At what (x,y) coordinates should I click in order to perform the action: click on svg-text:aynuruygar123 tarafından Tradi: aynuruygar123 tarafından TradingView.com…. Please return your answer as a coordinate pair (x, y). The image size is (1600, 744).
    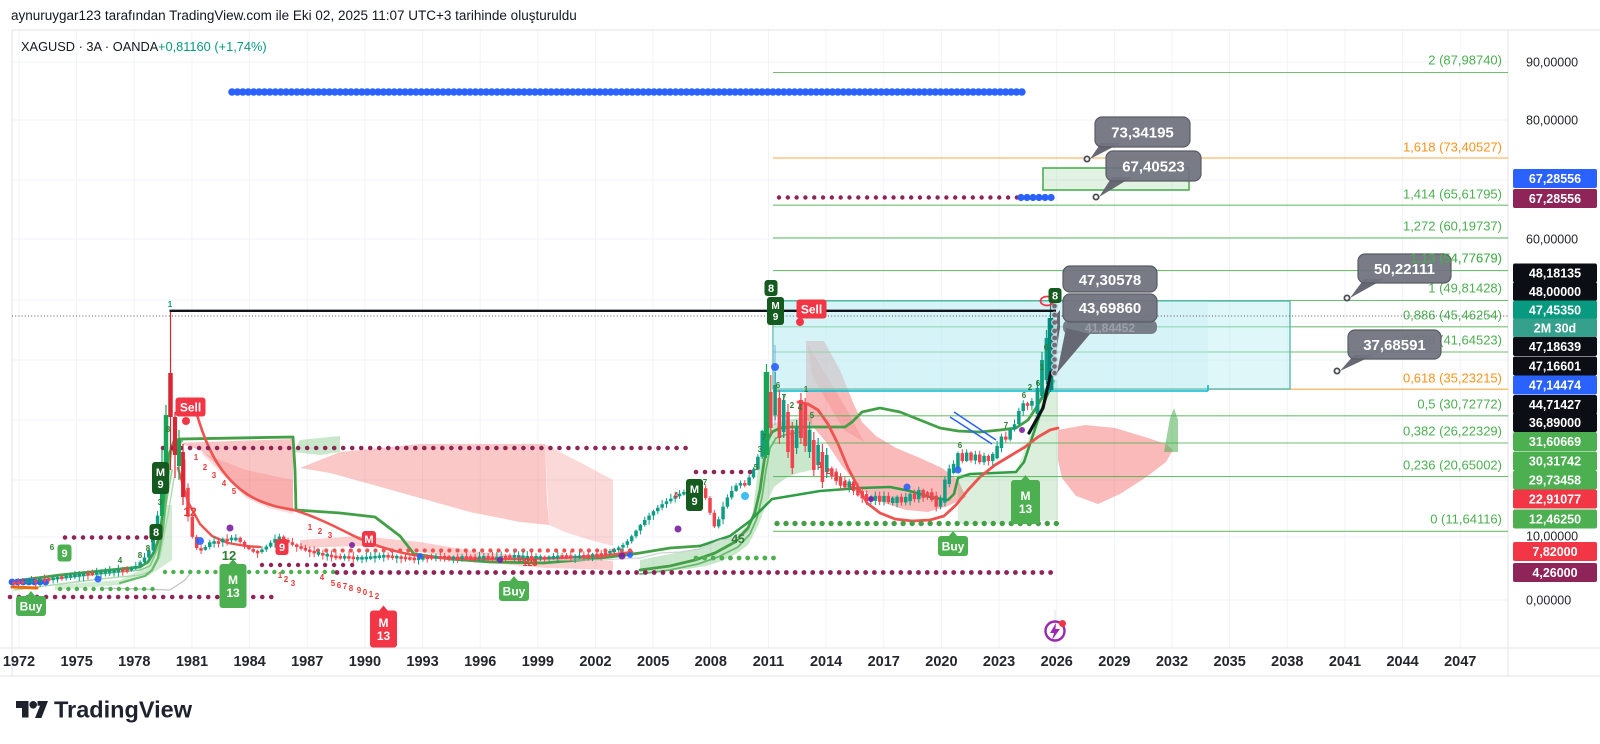
    Looking at the image, I should click on (294, 15).